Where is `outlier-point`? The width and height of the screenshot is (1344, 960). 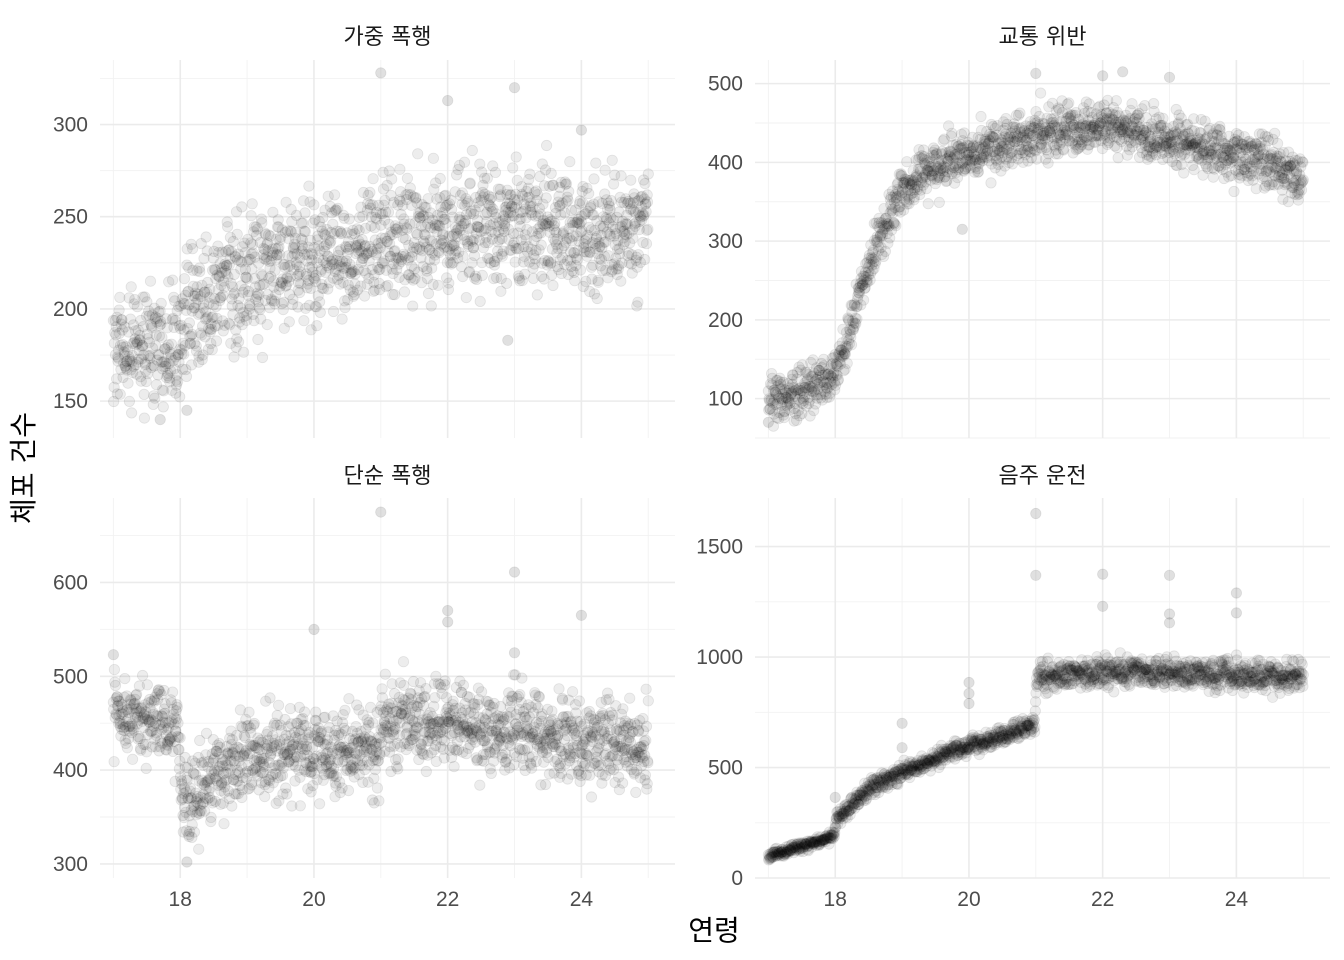 outlier-point is located at coordinates (1123, 72).